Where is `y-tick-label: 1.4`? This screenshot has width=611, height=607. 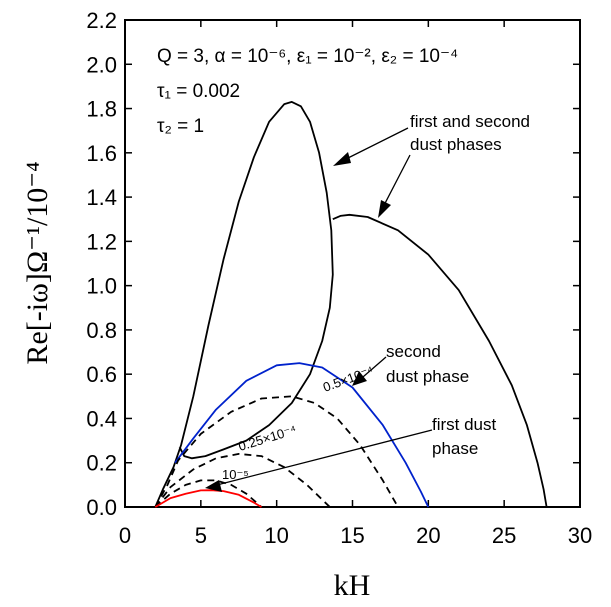
y-tick-label: 1.4 is located at coordinates (101, 197).